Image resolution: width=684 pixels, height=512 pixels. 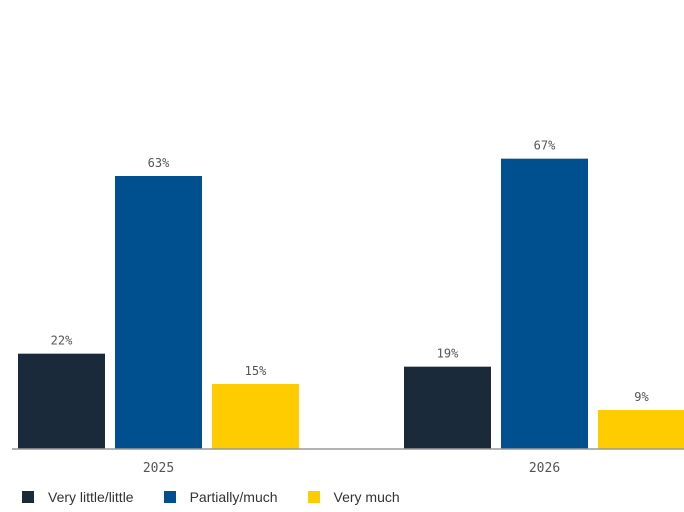 I want to click on legend-item-3: Very much, so click(x=353, y=497).